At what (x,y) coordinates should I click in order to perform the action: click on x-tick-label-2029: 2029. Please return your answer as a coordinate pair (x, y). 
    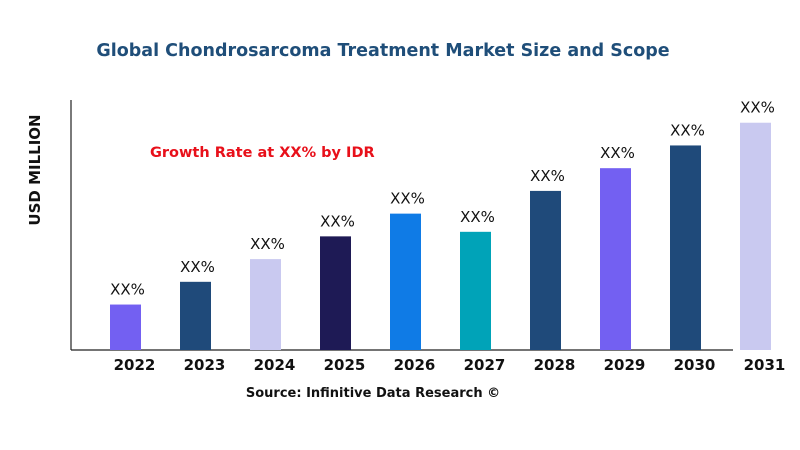
    Looking at the image, I should click on (625, 365).